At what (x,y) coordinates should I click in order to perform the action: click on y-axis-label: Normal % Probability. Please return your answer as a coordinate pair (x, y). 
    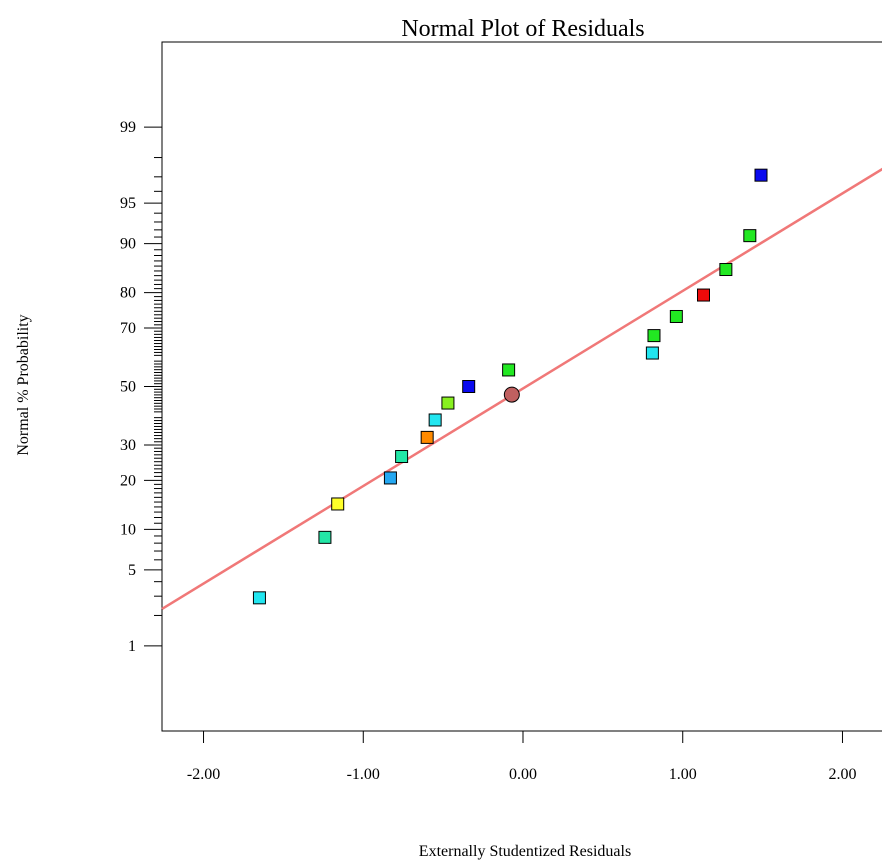
    Looking at the image, I should click on (23, 384).